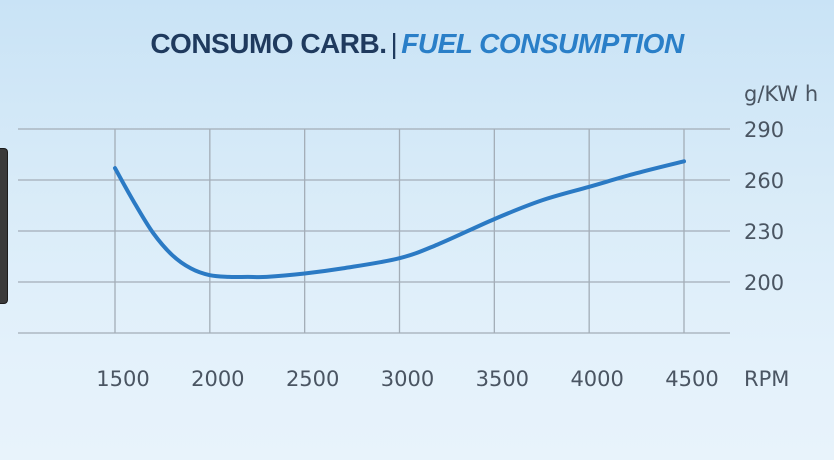  Describe the element at coordinates (764, 283) in the screenshot. I see `y-tick-label: 200` at that location.